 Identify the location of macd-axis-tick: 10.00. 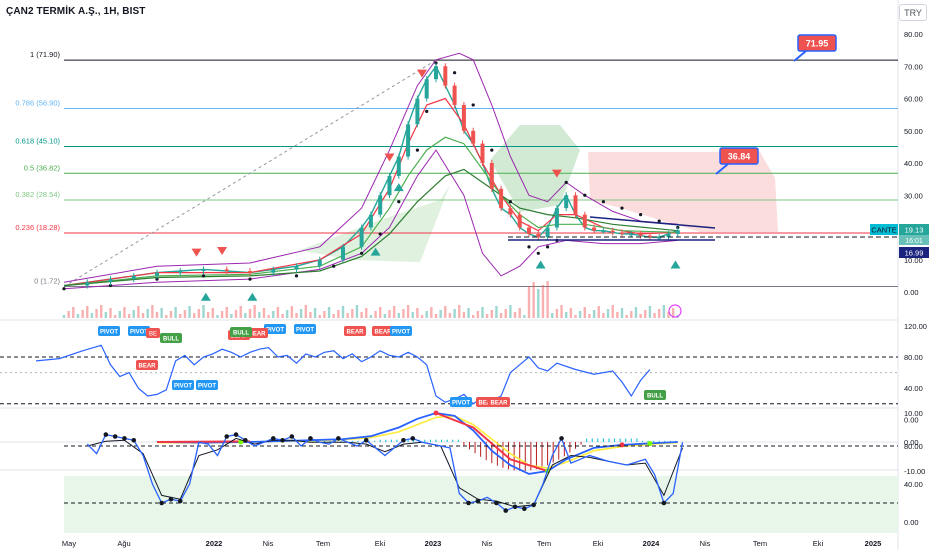
(913, 413).